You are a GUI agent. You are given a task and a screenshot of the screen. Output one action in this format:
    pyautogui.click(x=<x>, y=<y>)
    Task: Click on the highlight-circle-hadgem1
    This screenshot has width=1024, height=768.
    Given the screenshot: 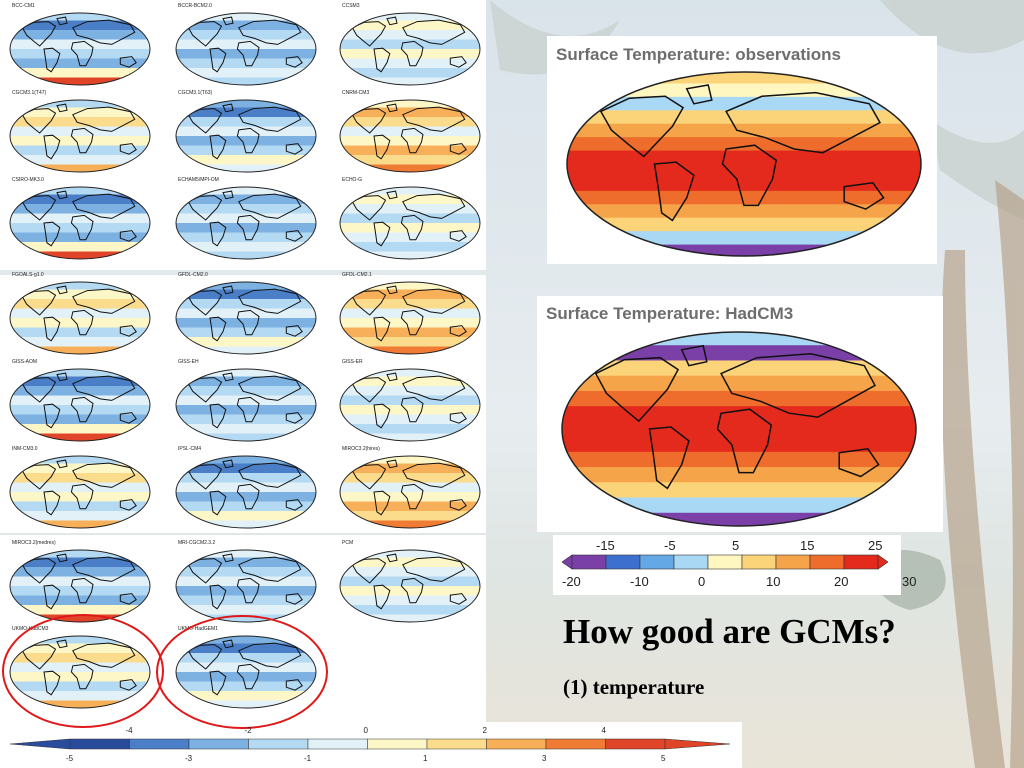 What is the action you would take?
    pyautogui.click(x=242, y=672)
    